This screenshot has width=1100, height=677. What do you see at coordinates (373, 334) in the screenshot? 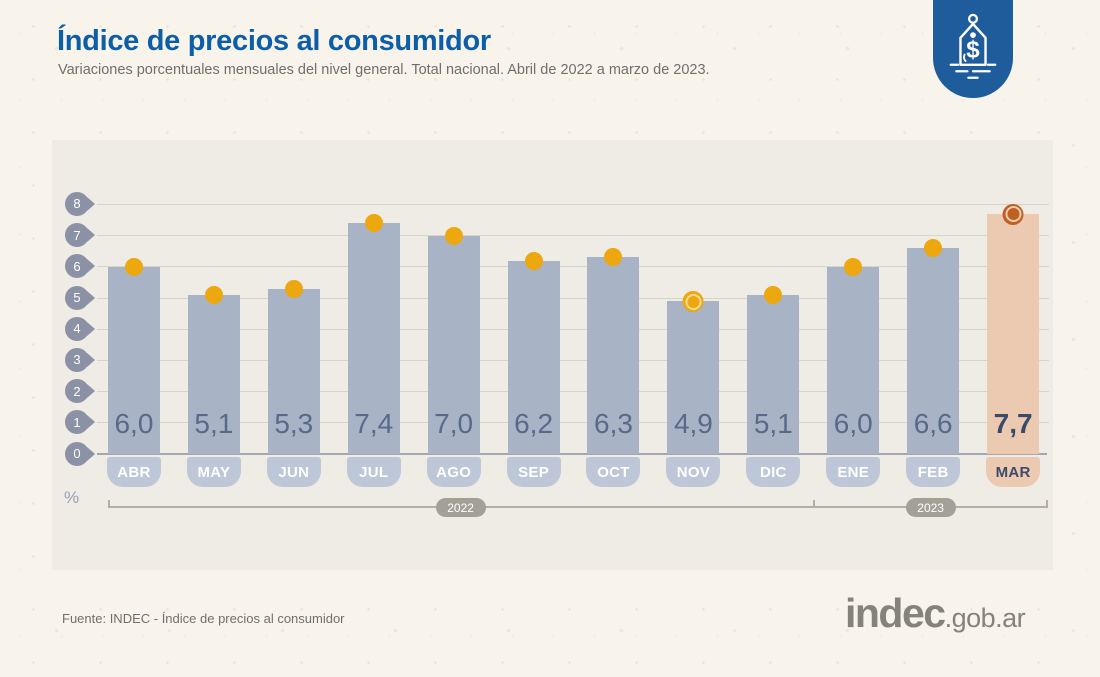
I see `bar-jul: 7,4` at bounding box center [373, 334].